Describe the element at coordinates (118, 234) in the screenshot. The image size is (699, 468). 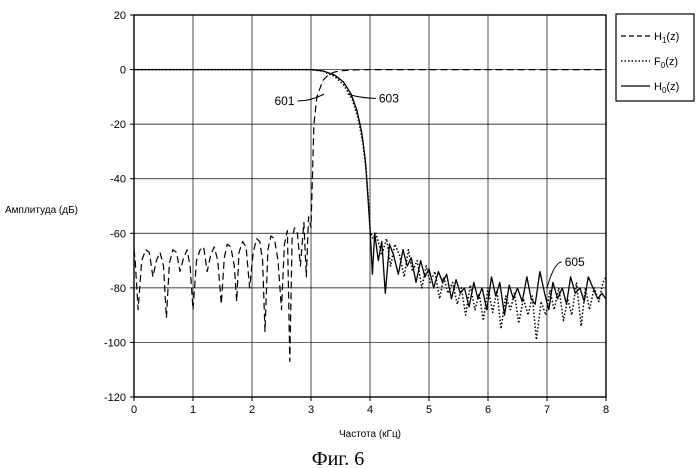
I see `y-tick-label-4: -60` at that location.